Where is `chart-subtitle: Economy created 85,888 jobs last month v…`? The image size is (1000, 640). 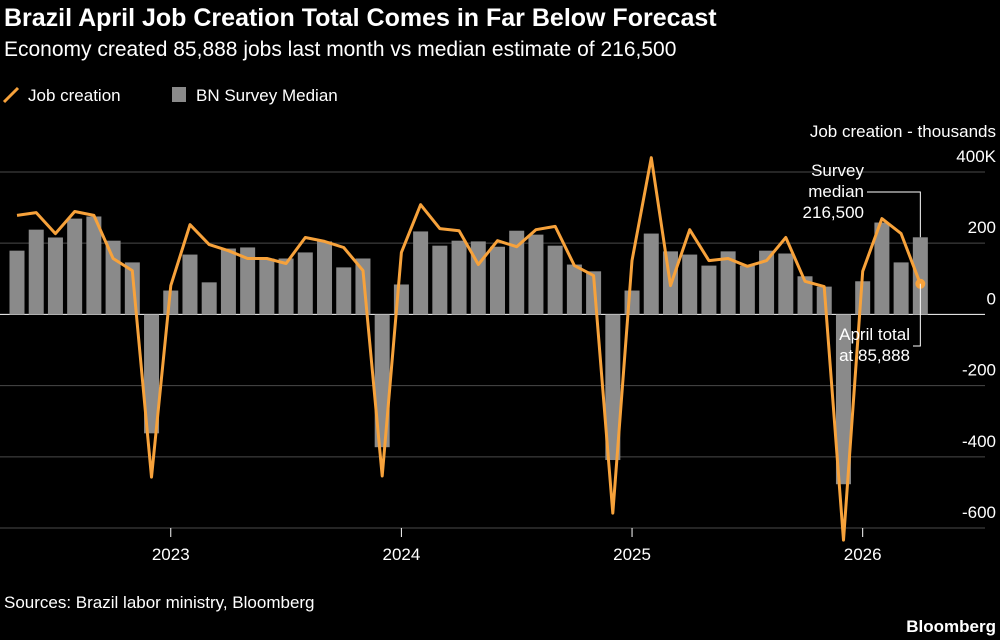 chart-subtitle: Economy created 85,888 jobs last month v… is located at coordinates (340, 49).